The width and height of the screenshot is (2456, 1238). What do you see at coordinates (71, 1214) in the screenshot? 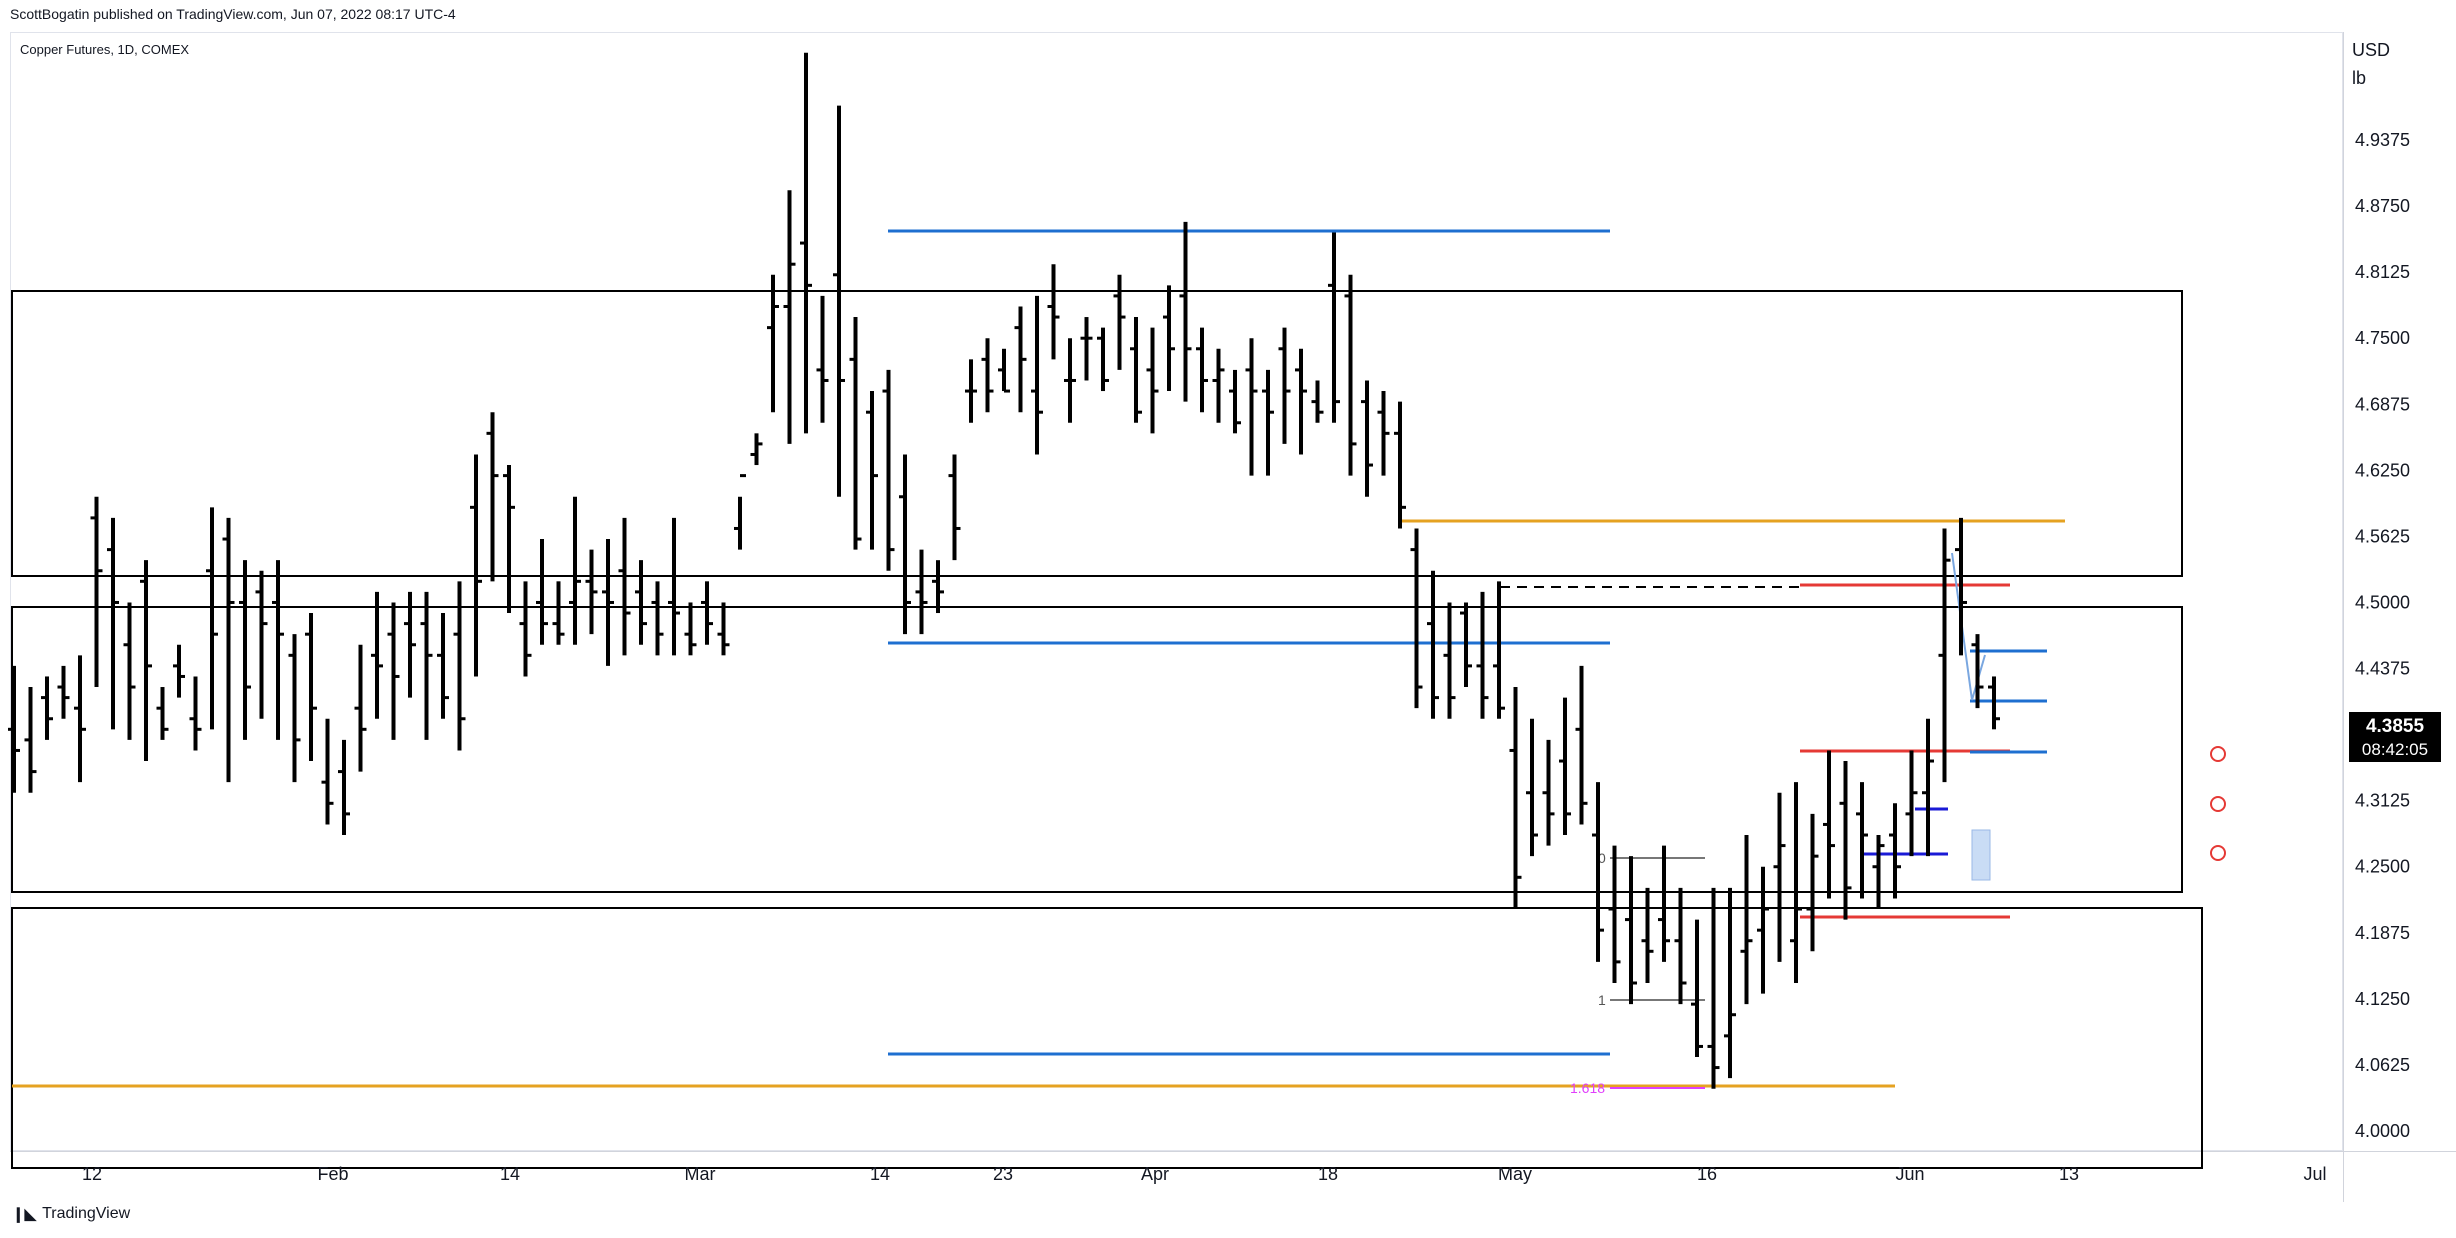
I see `footer-branding: ❙◣ TradingView` at bounding box center [71, 1214].